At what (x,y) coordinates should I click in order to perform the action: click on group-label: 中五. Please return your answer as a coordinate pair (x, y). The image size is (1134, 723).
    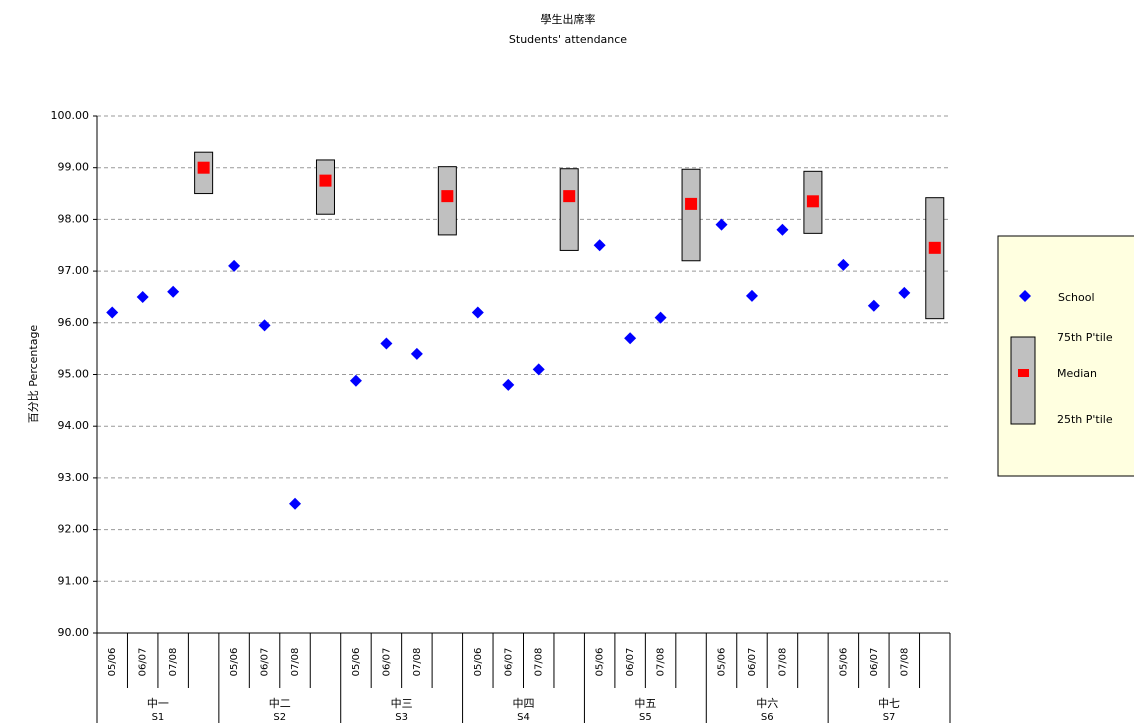
    Looking at the image, I should click on (645, 703).